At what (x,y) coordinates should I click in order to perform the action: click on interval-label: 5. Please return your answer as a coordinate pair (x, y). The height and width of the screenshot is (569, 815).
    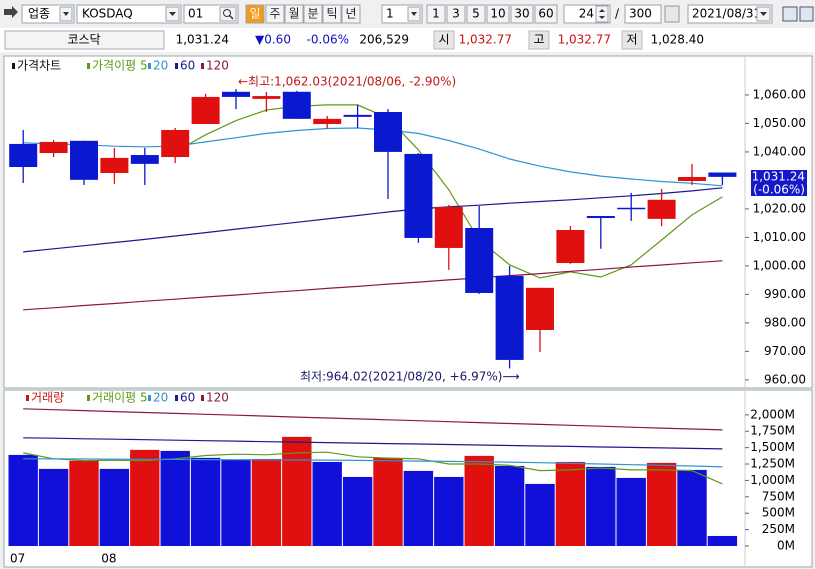
    Looking at the image, I should click on (476, 14).